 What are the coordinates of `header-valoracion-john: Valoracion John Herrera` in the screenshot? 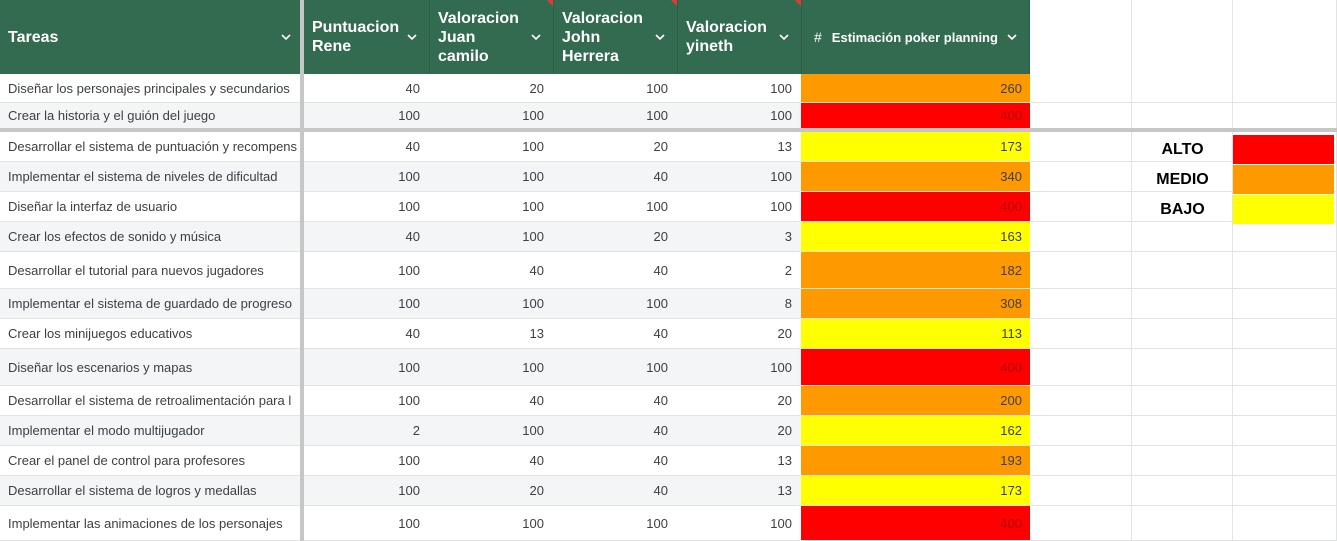 It's located at (616, 37).